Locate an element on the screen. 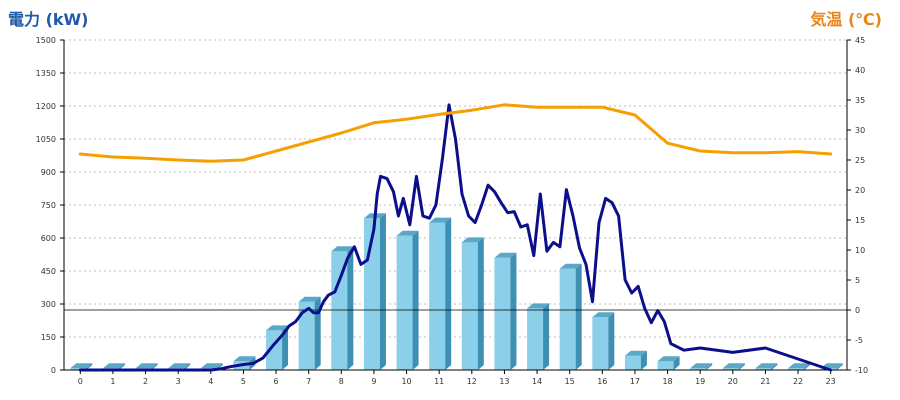 The width and height of the screenshot is (900, 400). y-tick-label: 1200 is located at coordinates (46, 106).